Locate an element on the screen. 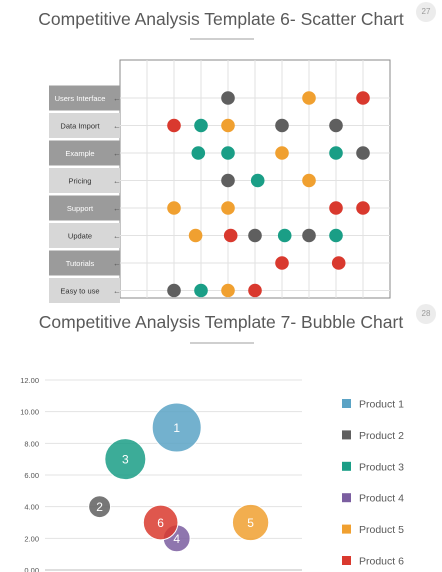 This screenshot has width=442, height=572. y-tick-label: 4.00 is located at coordinates (31, 507).